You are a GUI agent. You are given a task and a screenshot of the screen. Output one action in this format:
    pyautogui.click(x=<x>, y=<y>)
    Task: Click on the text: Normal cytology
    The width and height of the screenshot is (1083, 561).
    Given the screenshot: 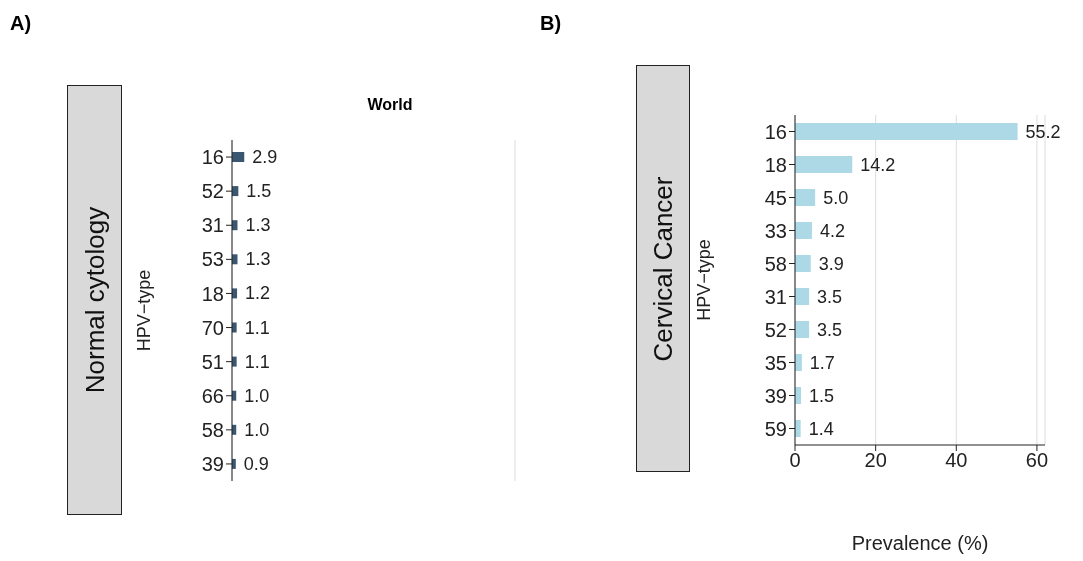 What is the action you would take?
    pyautogui.click(x=94, y=300)
    